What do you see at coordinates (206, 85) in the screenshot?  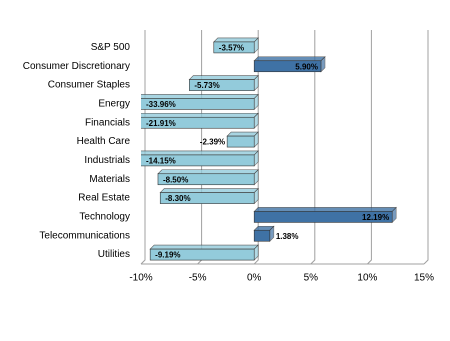 I see `value-label: -5.73%` at bounding box center [206, 85].